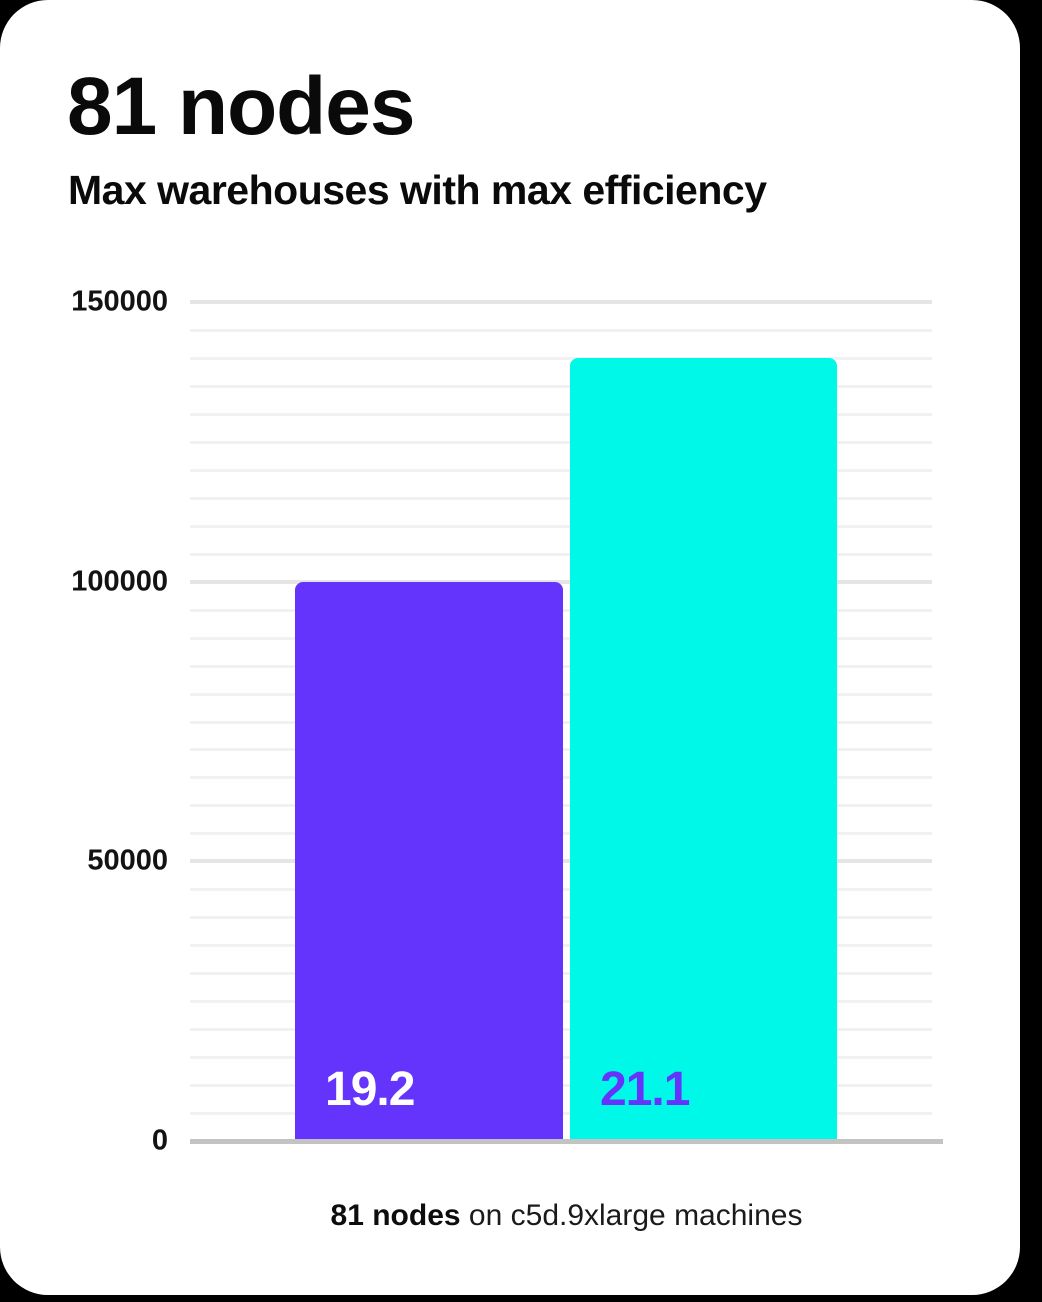 The height and width of the screenshot is (1302, 1042). I want to click on y-axis-tick-labels: 0 50000 100000 150000, so click(99, 721).